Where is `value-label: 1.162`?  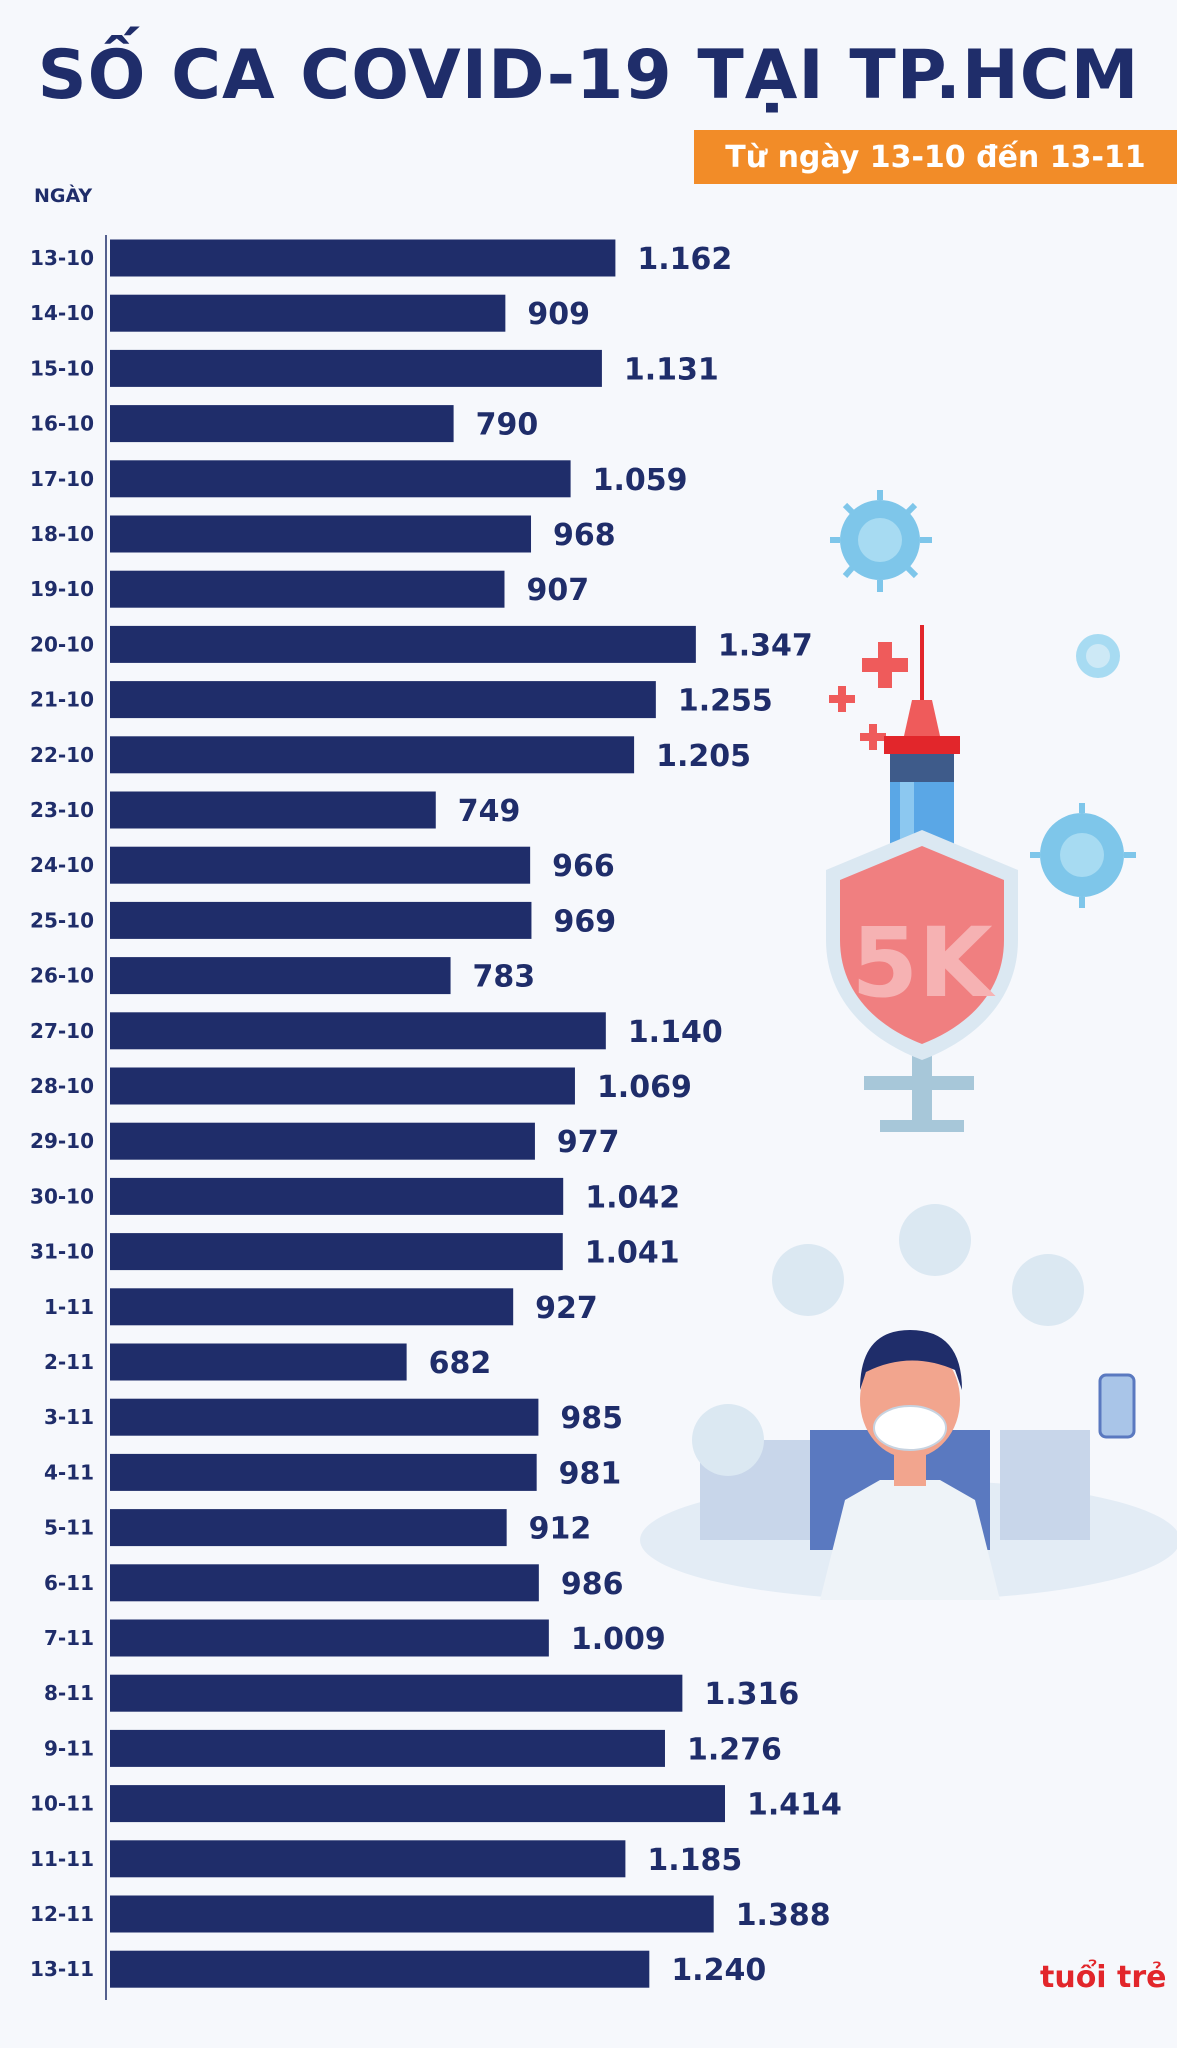 value-label: 1.162 is located at coordinates (684, 259).